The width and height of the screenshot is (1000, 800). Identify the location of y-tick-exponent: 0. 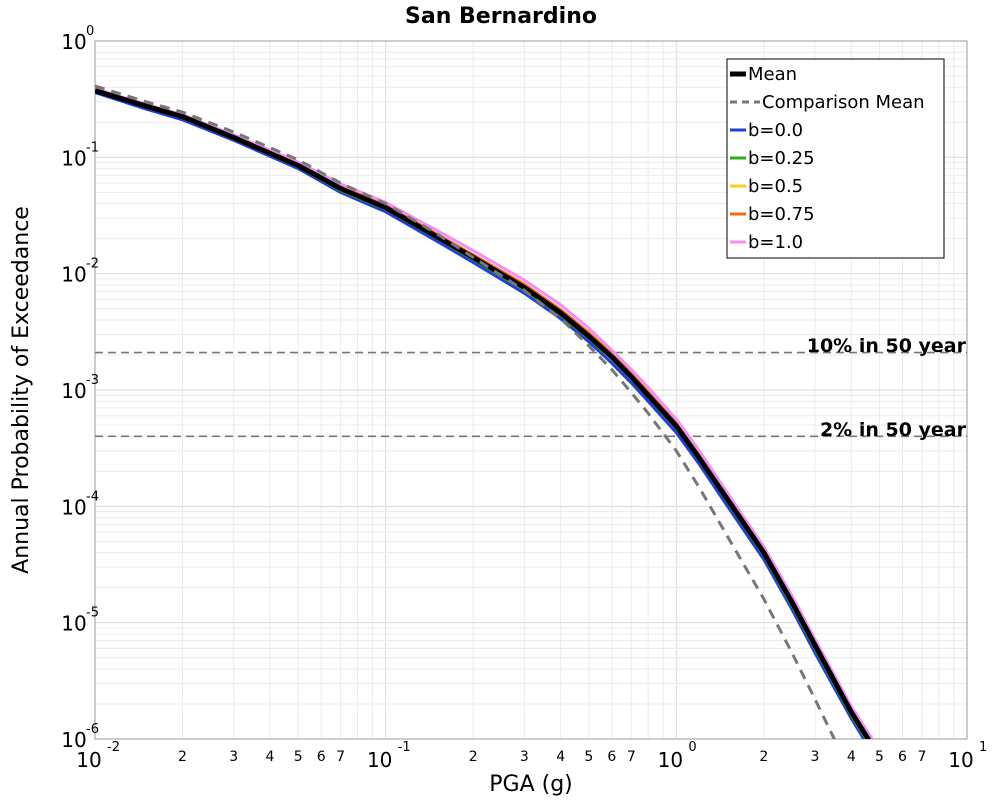
(90, 31).